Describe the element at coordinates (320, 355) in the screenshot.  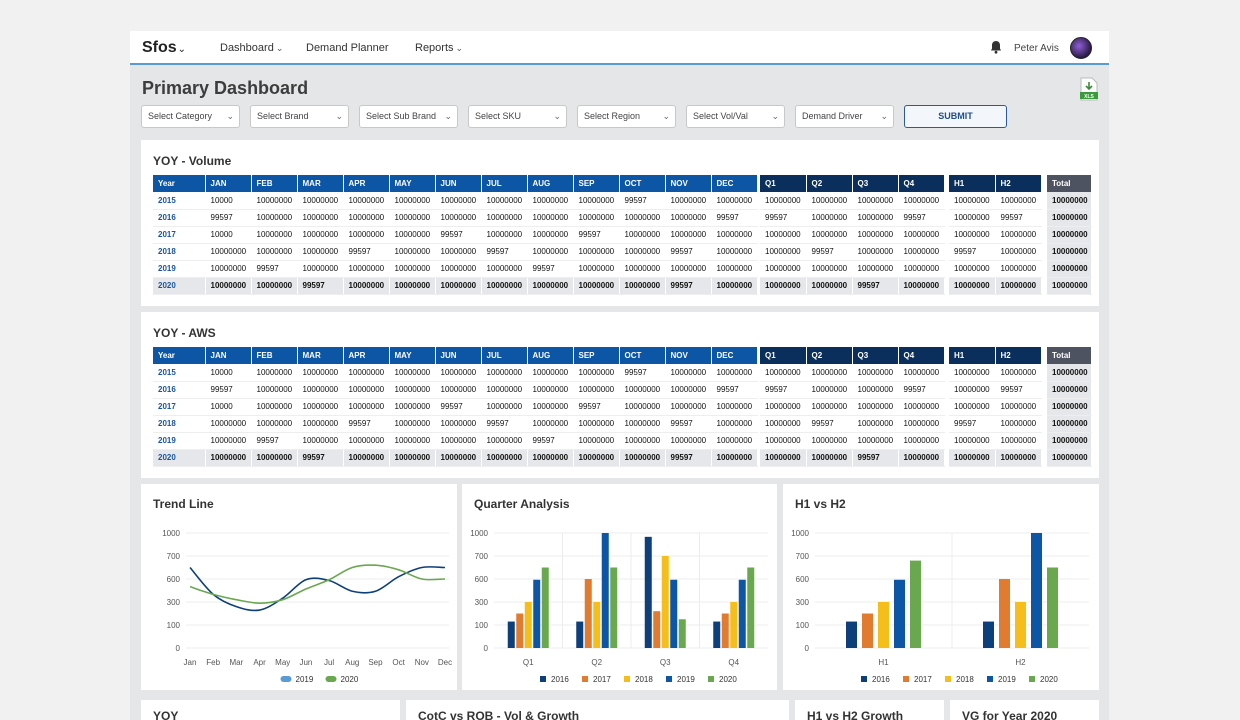
I see `column-header: MAR` at that location.